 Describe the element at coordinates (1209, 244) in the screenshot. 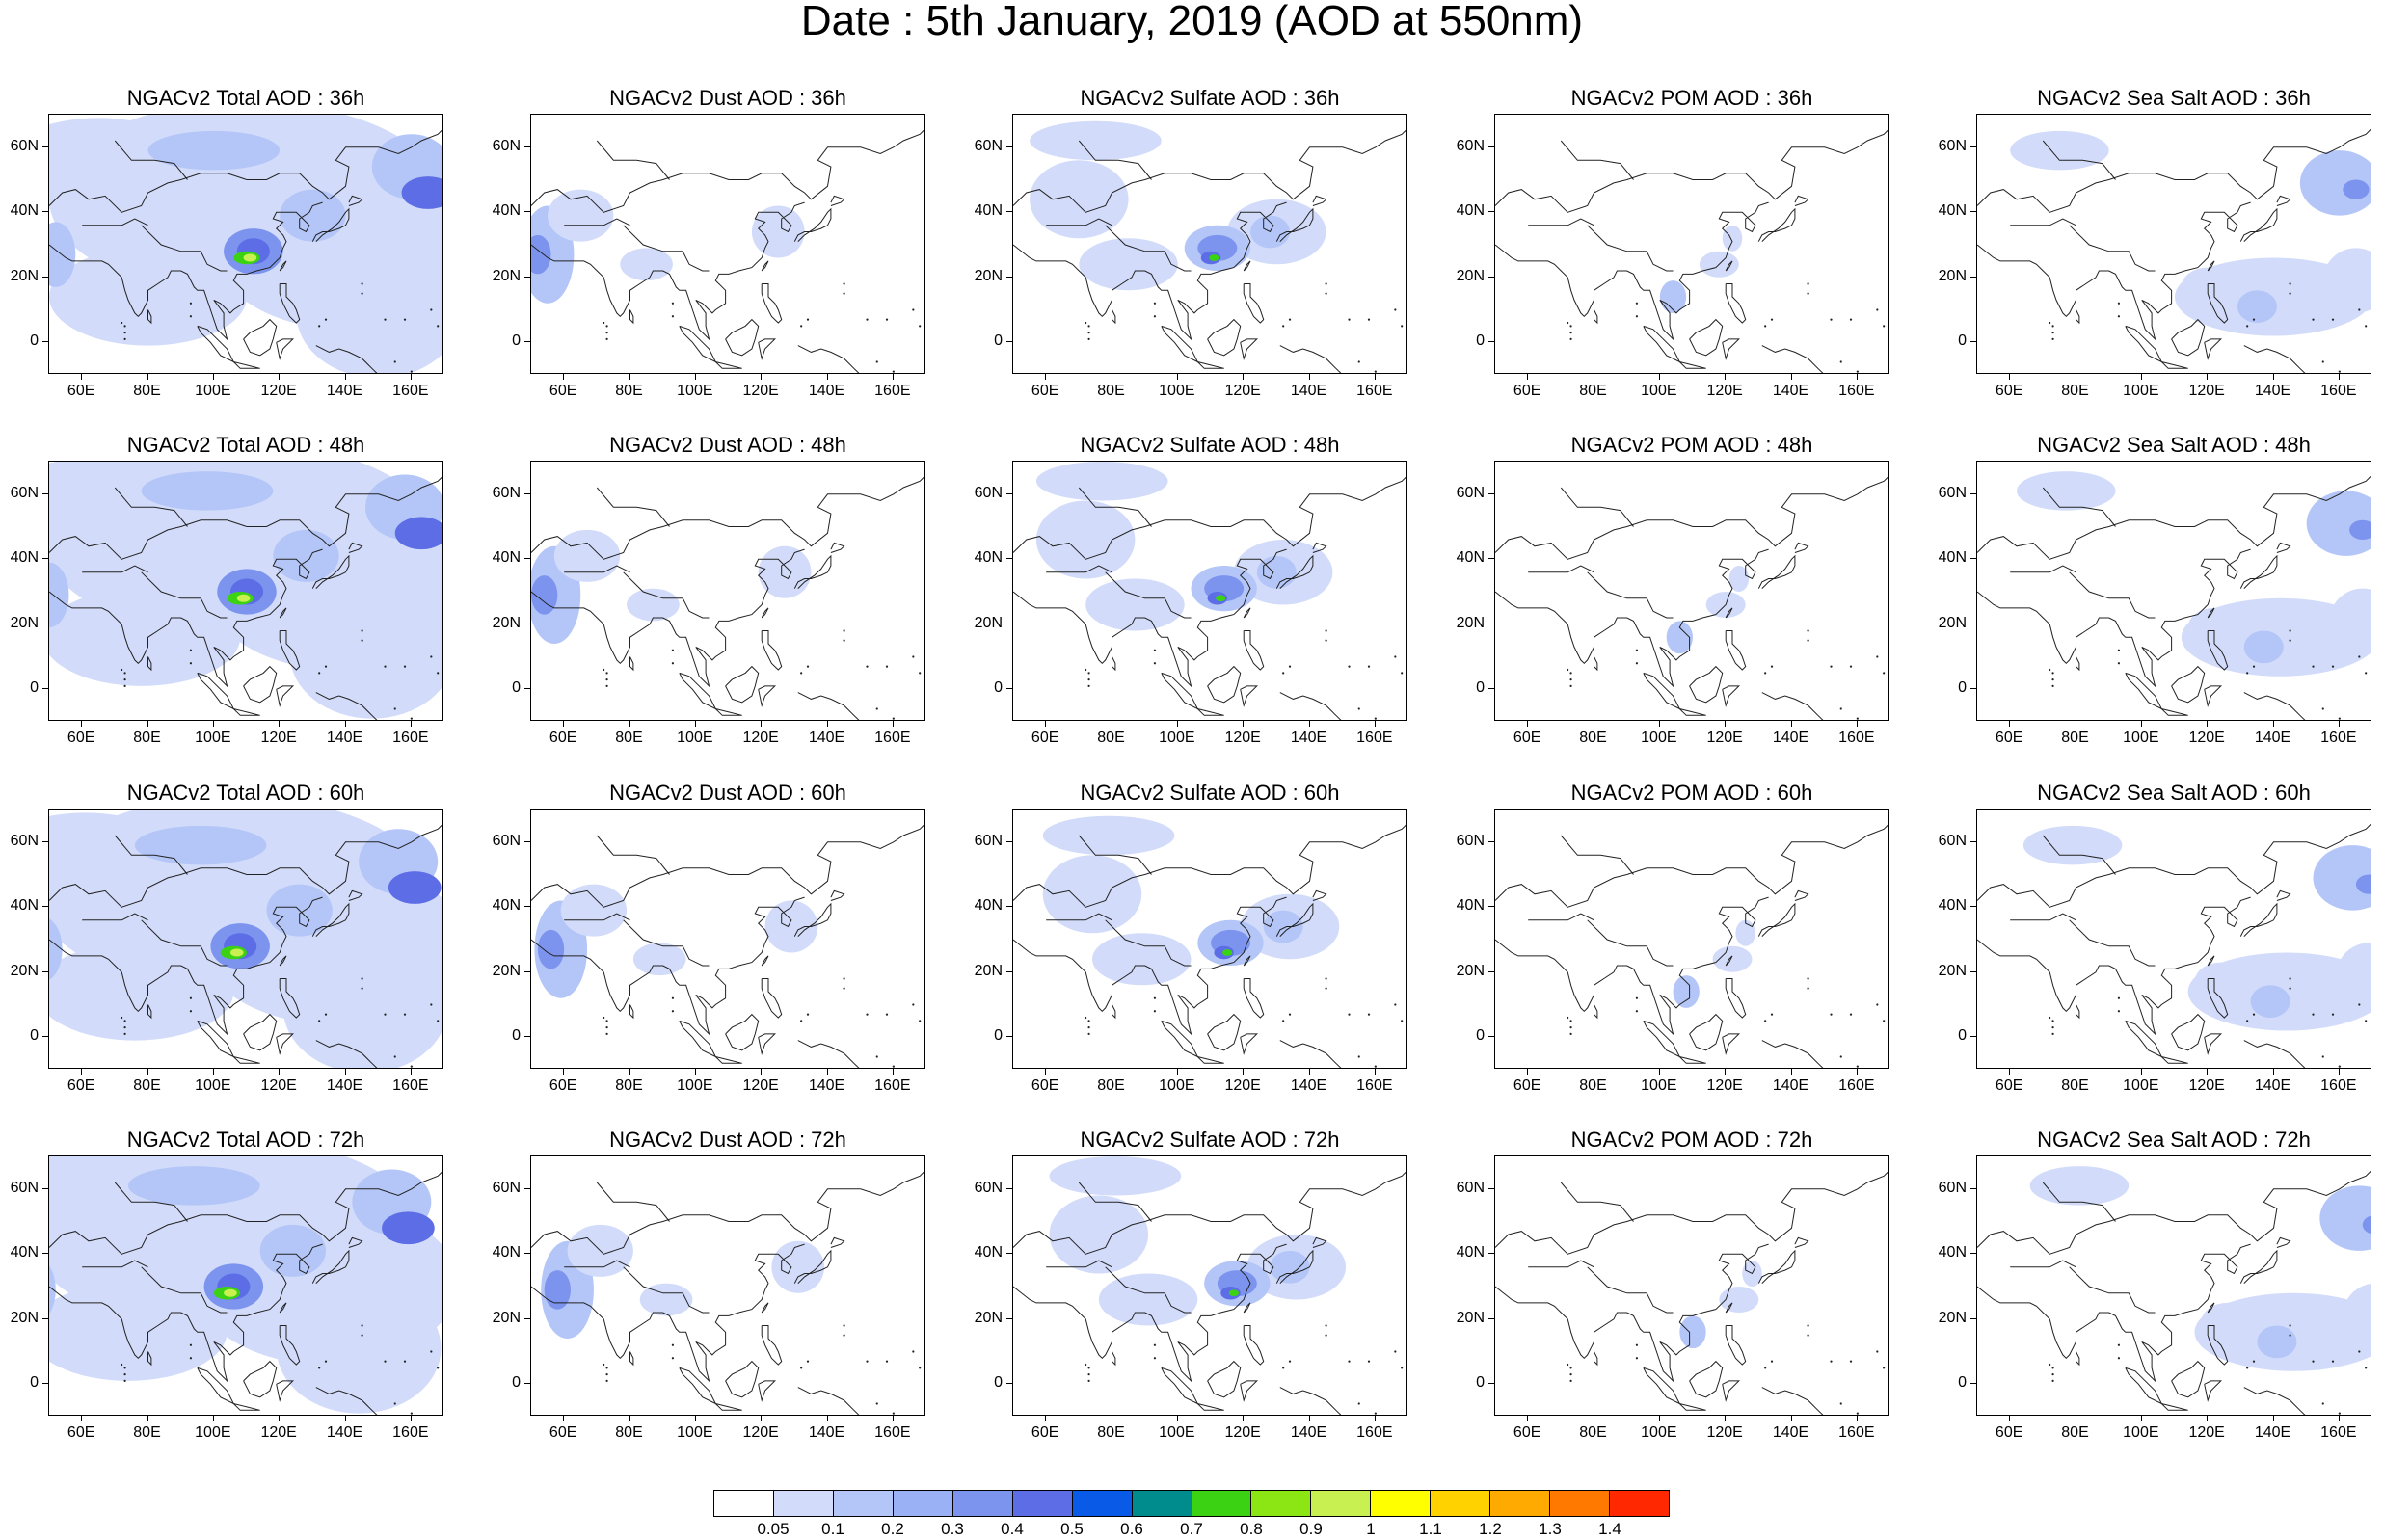

I see `map-plot-area` at that location.